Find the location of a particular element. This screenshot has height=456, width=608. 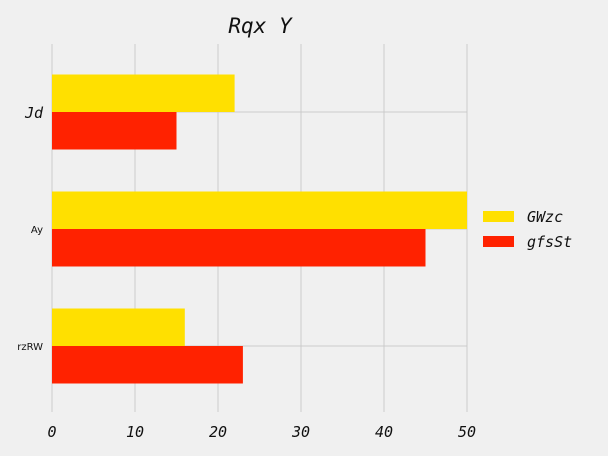

y-category-label: Ay is located at coordinates (37, 230).